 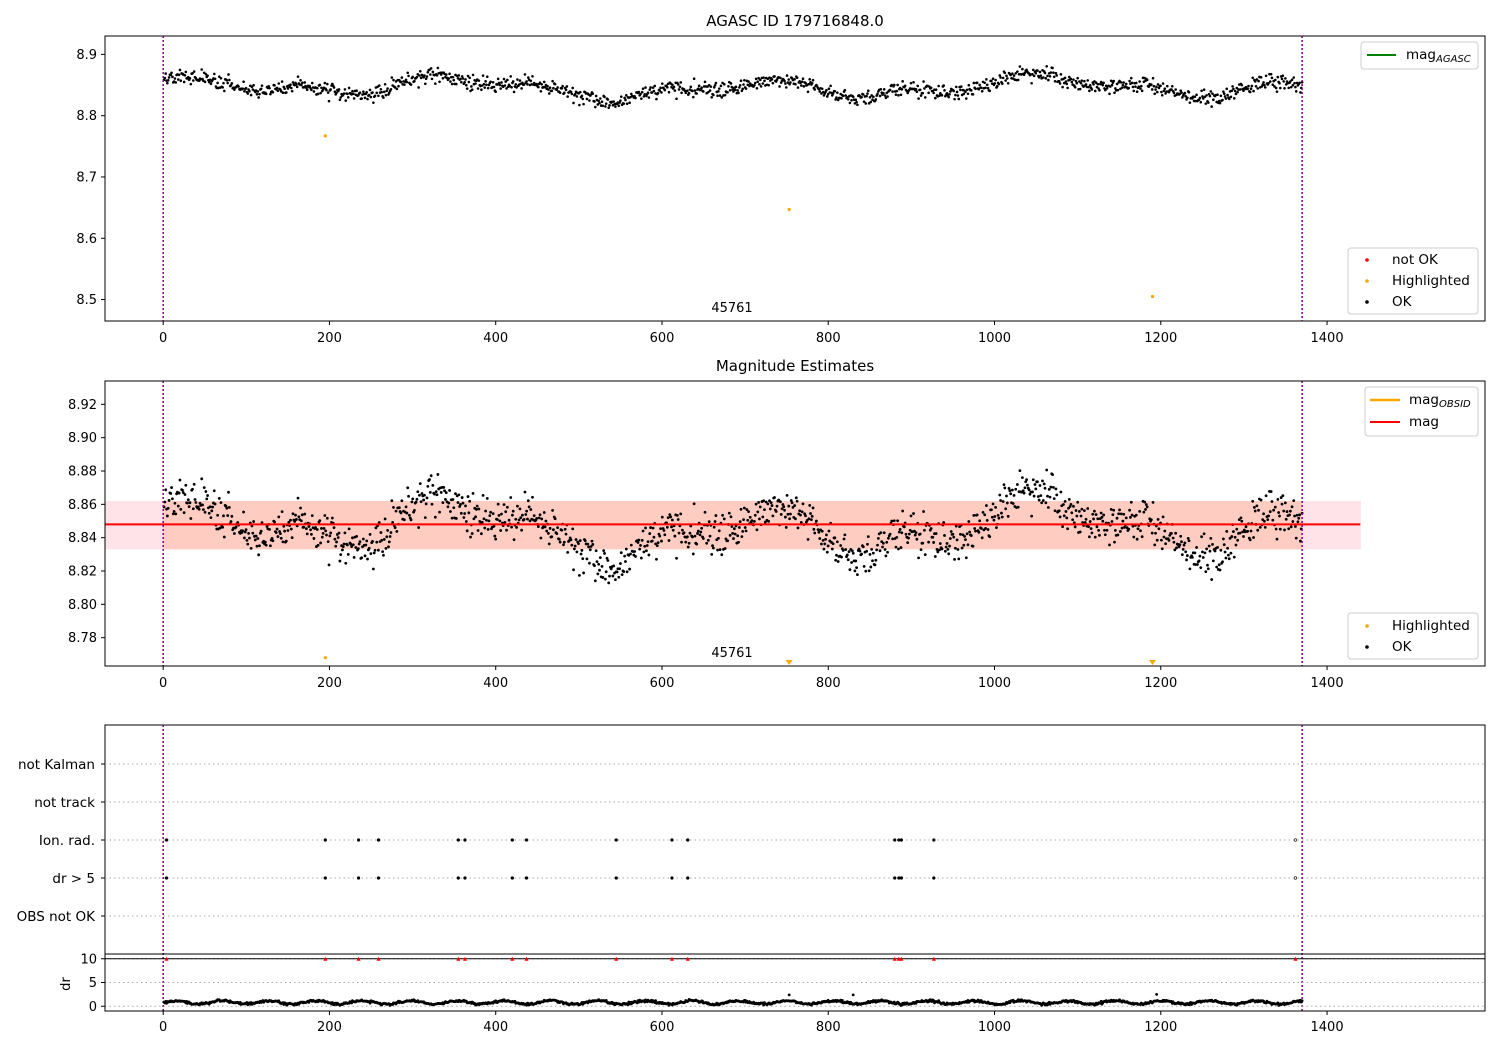 What do you see at coordinates (1327, 683) in the screenshot?
I see `x-tick-label: 1400` at bounding box center [1327, 683].